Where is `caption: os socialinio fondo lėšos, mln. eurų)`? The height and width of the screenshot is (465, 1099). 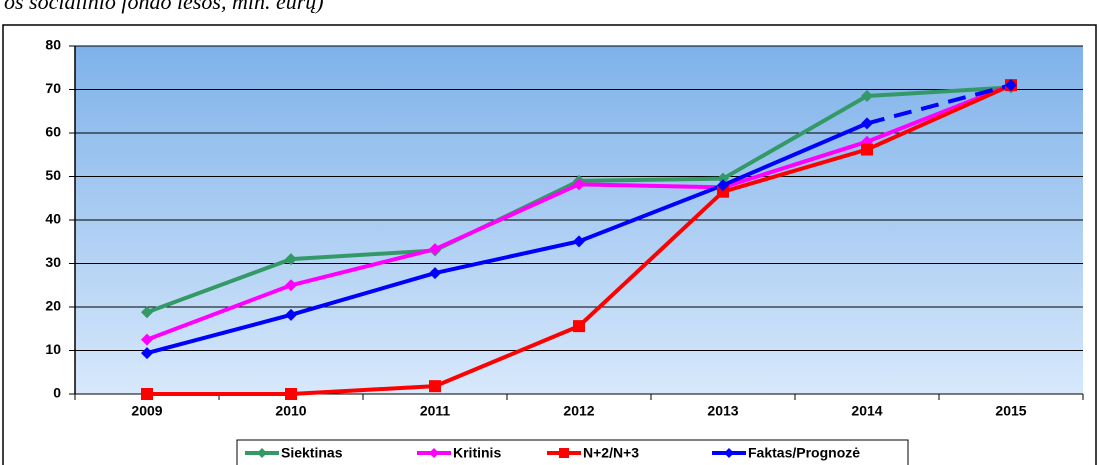
caption: os socialinio fondo lėšos, mln. eurų) is located at coordinates (164, 7).